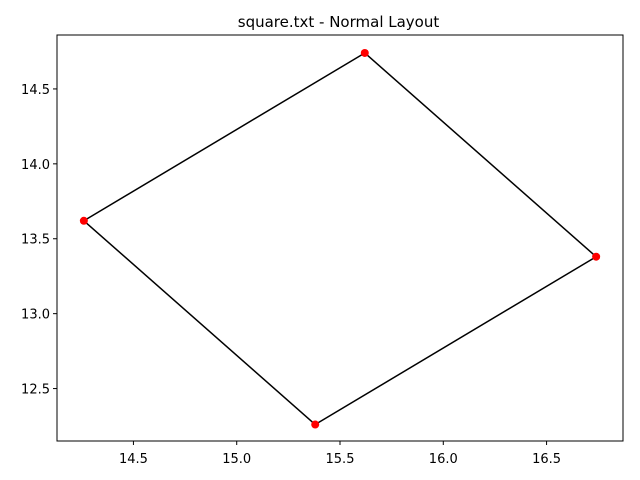 The height and width of the screenshot is (480, 640). Describe the element at coordinates (340, 459) in the screenshot. I see `x-tick-label-2: 15.5` at that location.